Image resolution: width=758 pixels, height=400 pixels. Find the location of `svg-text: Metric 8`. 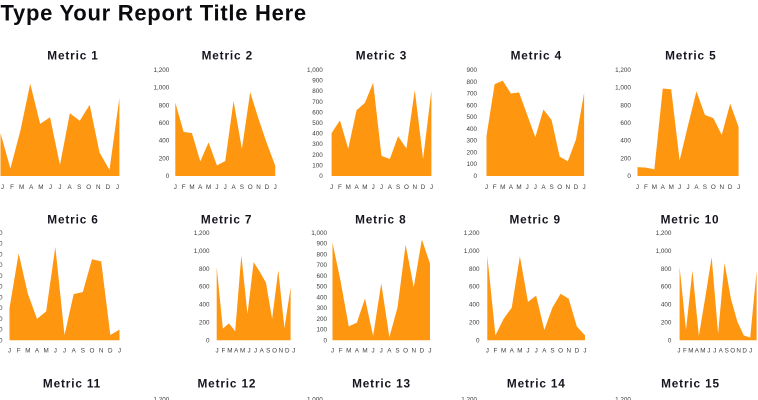

svg-text: Metric 8 is located at coordinates (380, 219).